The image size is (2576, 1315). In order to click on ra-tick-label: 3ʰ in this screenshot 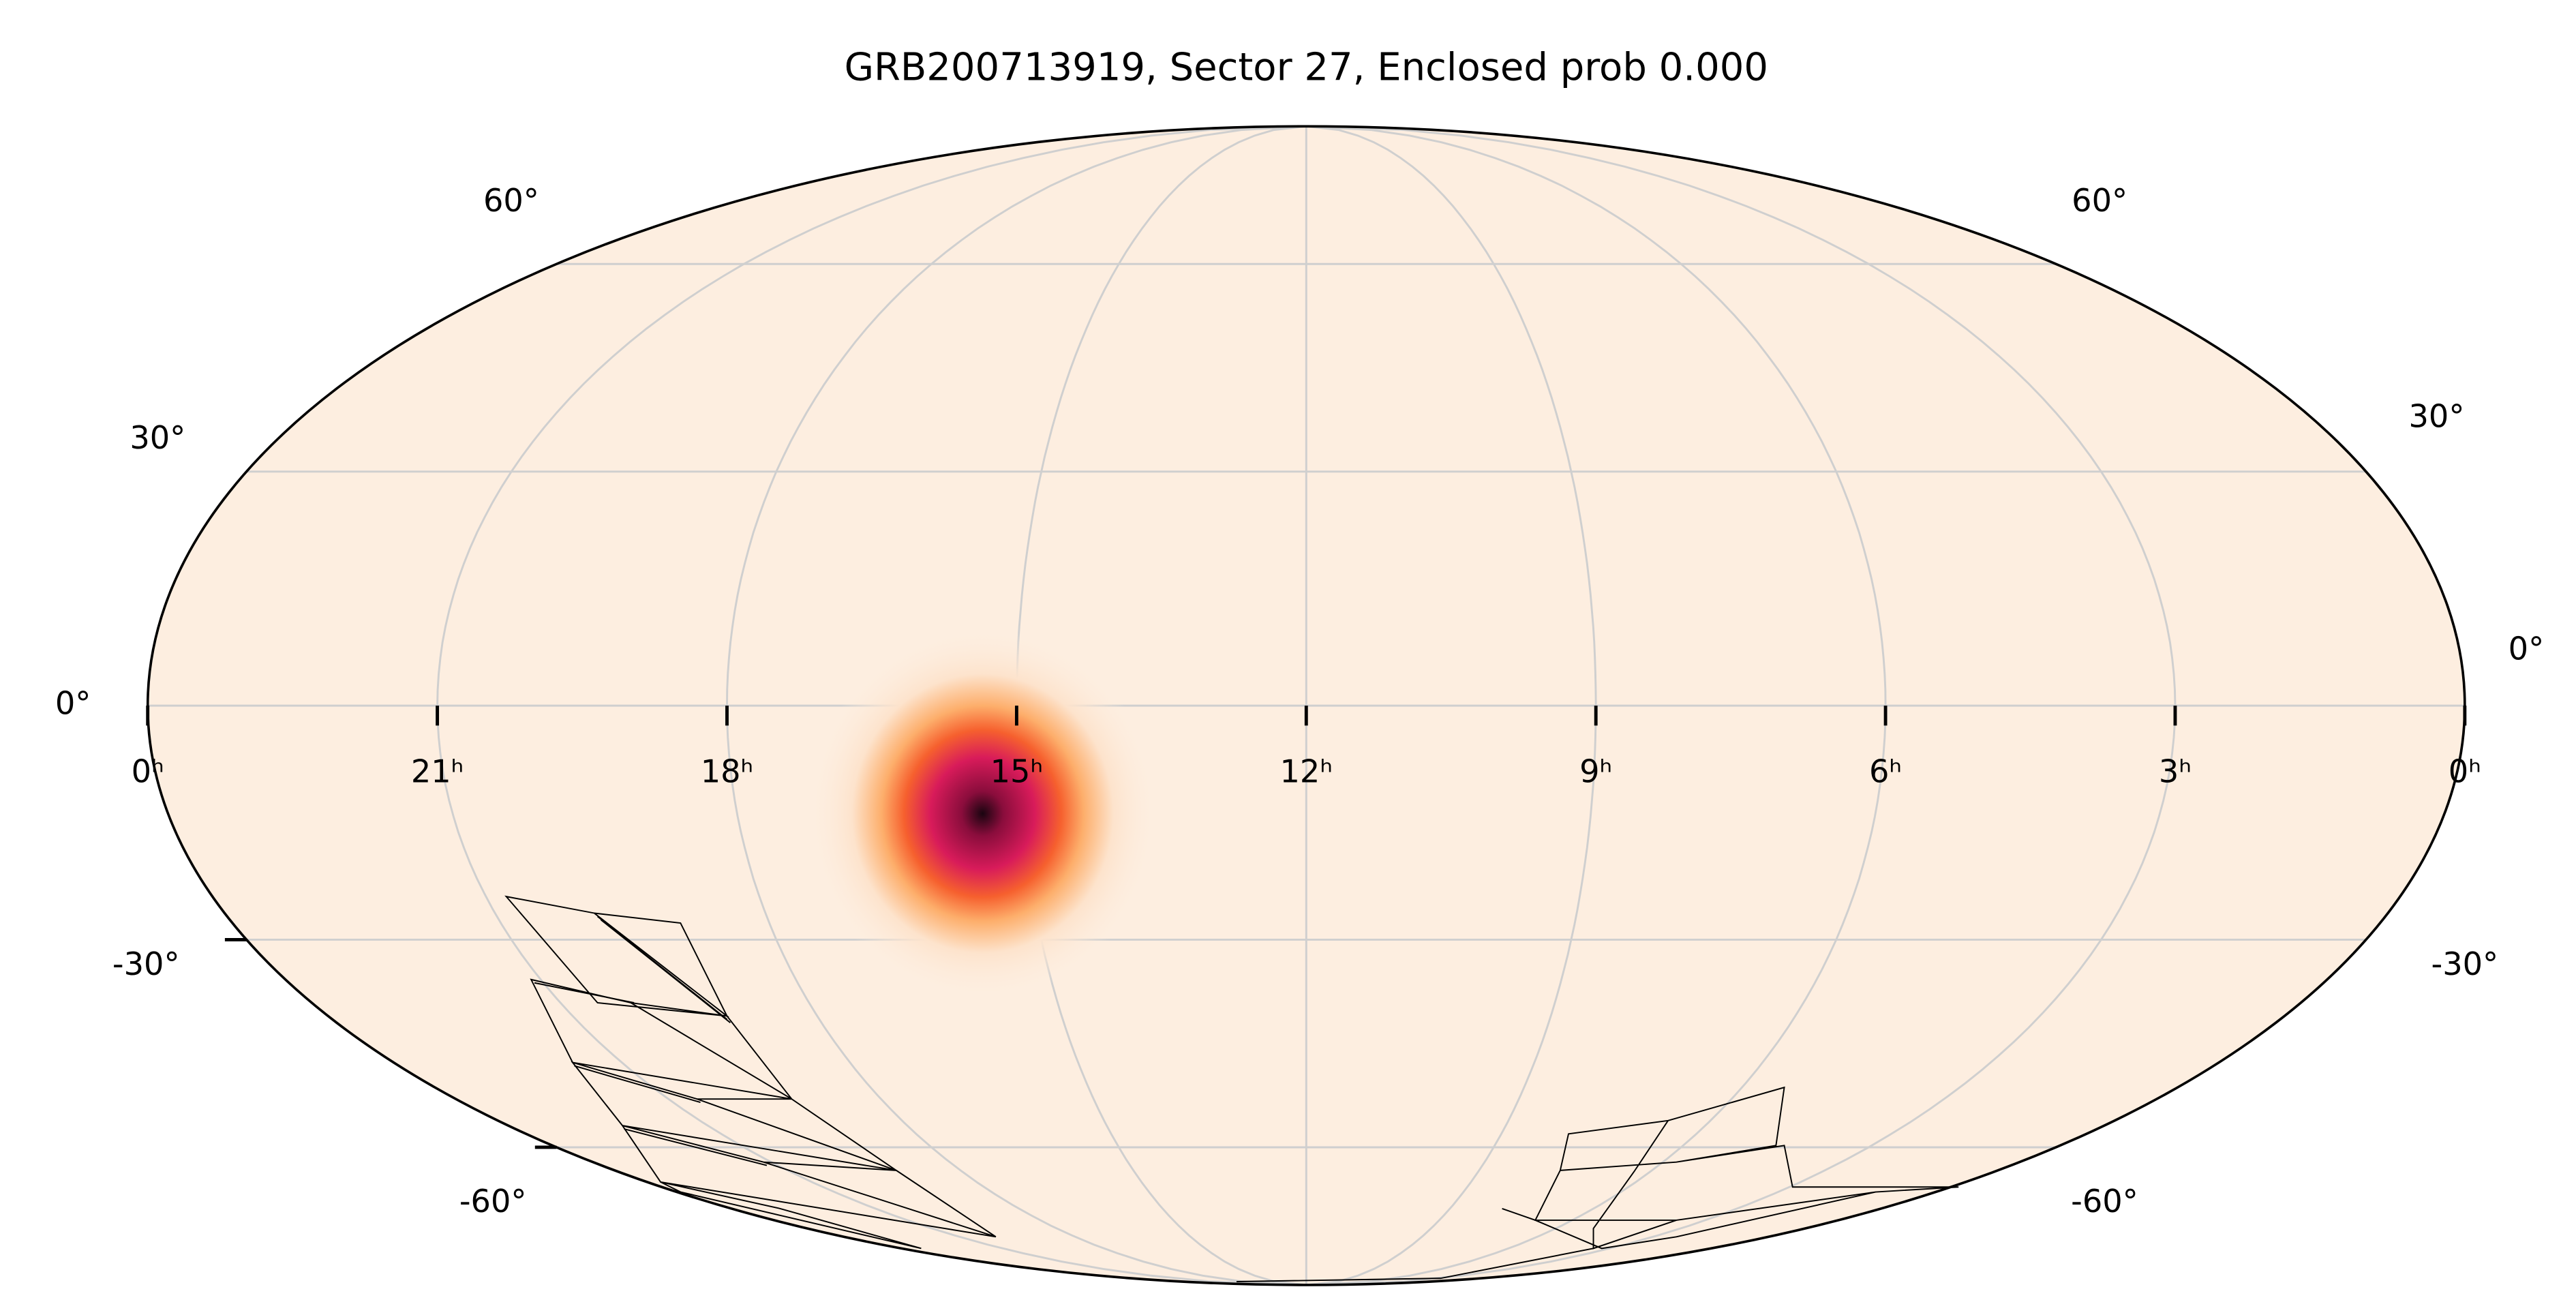, I will do `click(2175, 771)`.